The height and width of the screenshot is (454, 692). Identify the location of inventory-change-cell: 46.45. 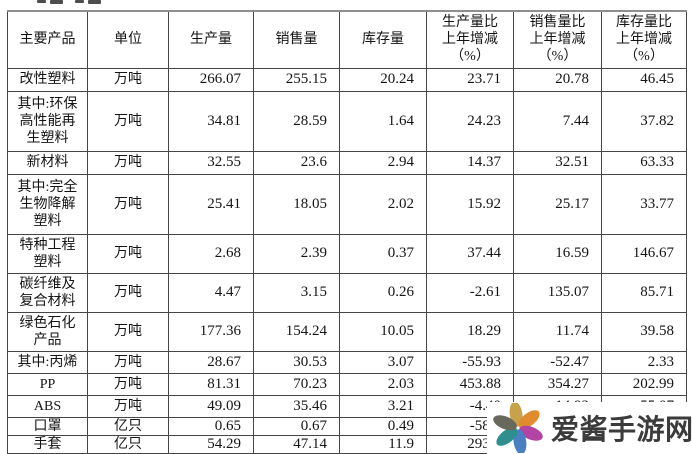
(644, 79).